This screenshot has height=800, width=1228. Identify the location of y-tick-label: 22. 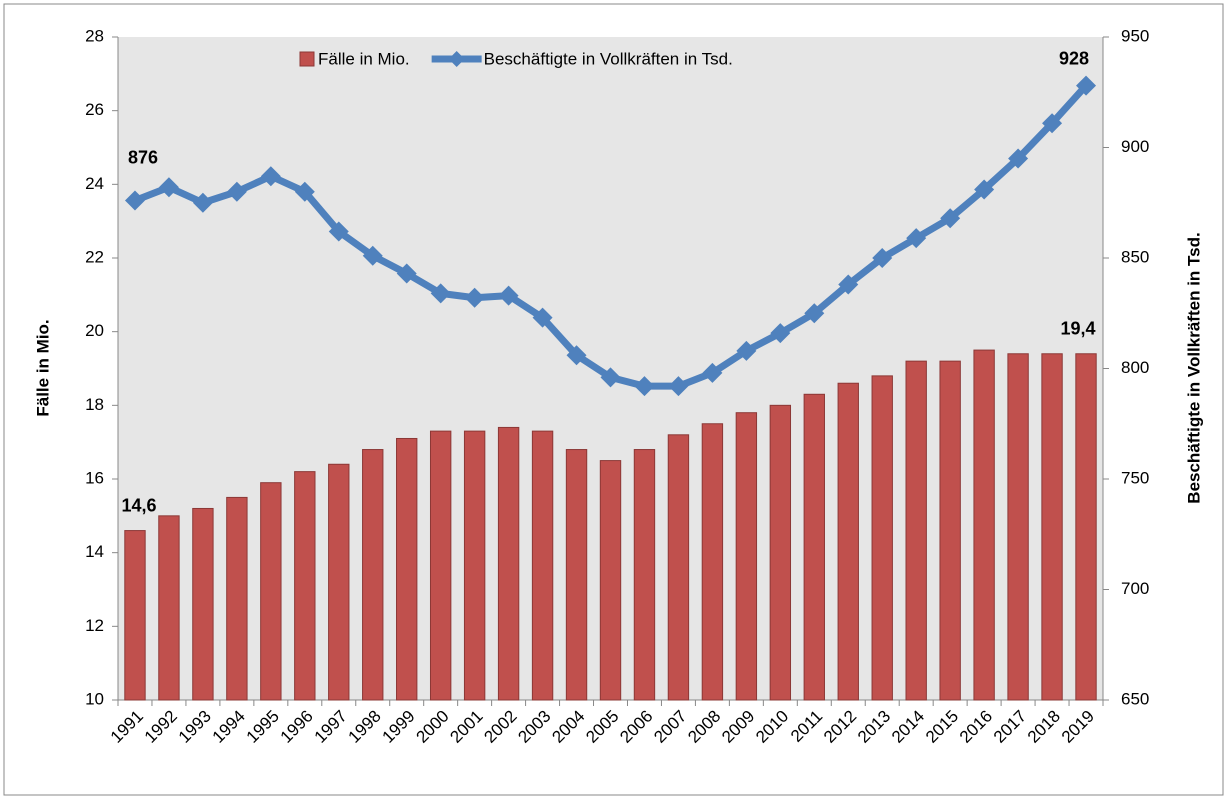
(94, 256).